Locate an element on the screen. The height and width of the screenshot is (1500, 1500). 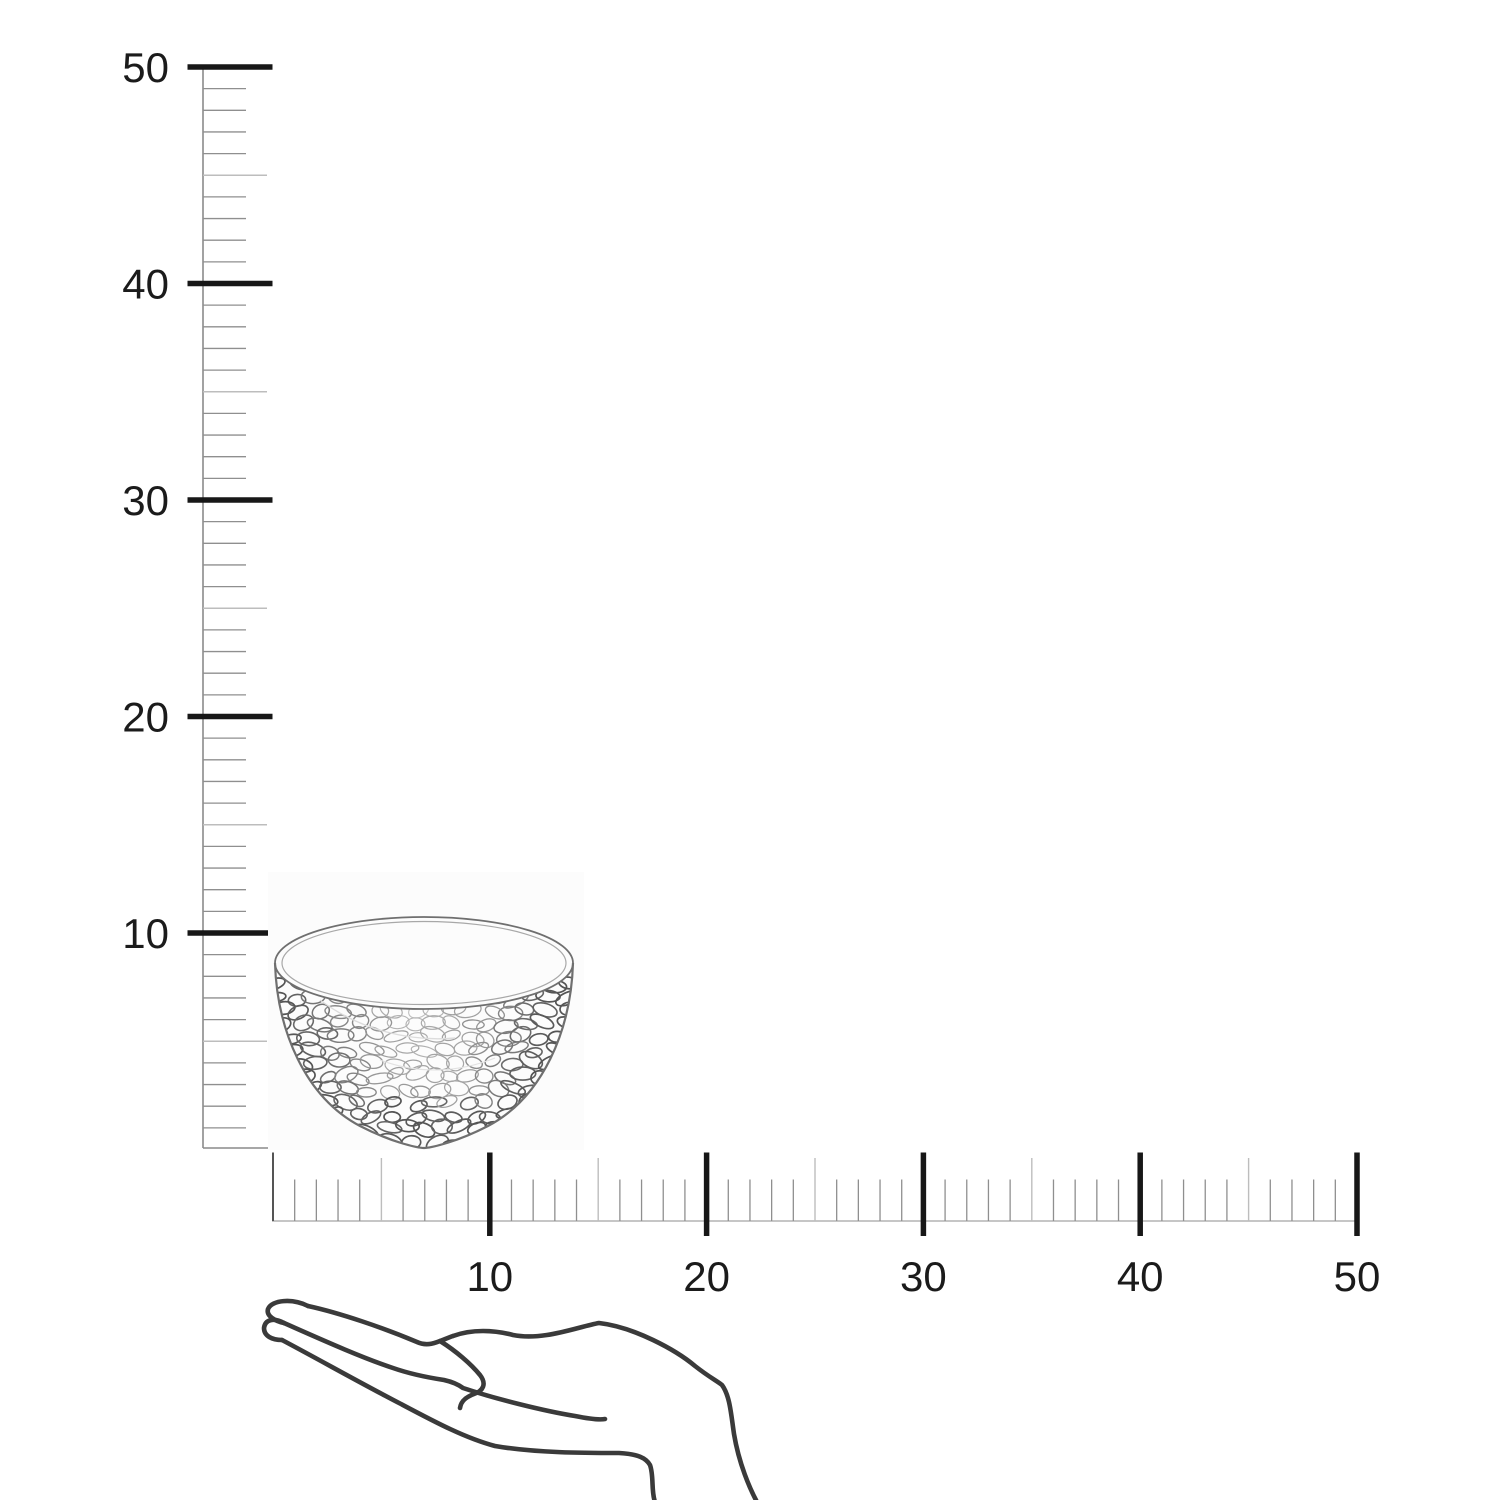
v-ruler-label-20: 20 is located at coordinates (145, 717).